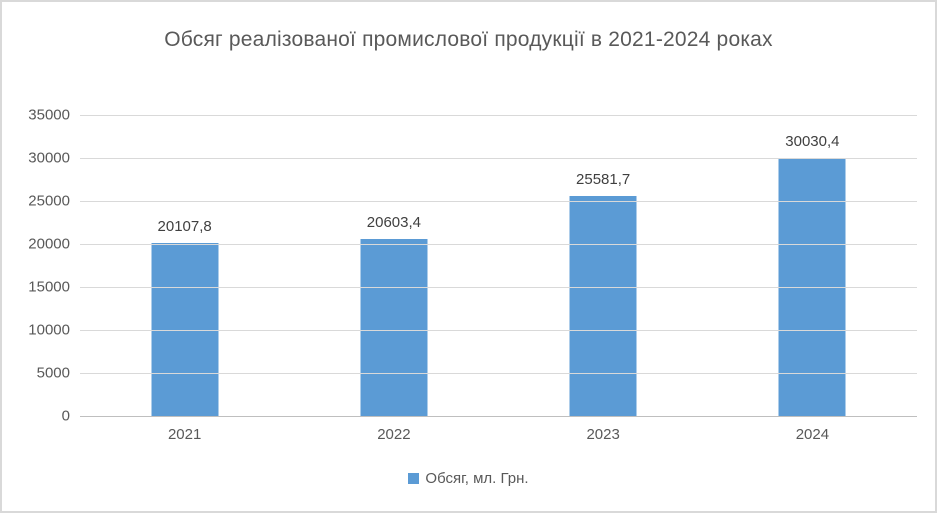  I want to click on bar-2024, so click(812, 286).